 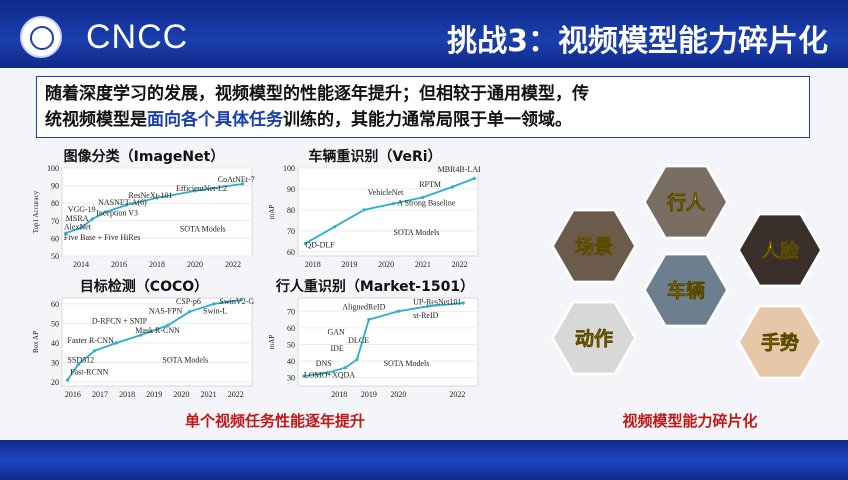 I want to click on y-tick-label: 40, so click(x=291, y=361).